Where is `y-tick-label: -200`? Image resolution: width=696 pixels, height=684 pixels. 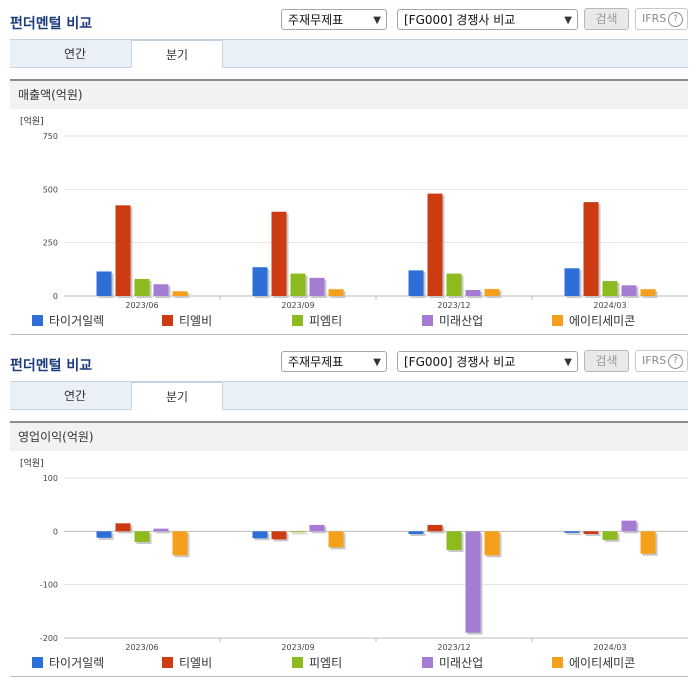
y-tick-label: -200 is located at coordinates (49, 638).